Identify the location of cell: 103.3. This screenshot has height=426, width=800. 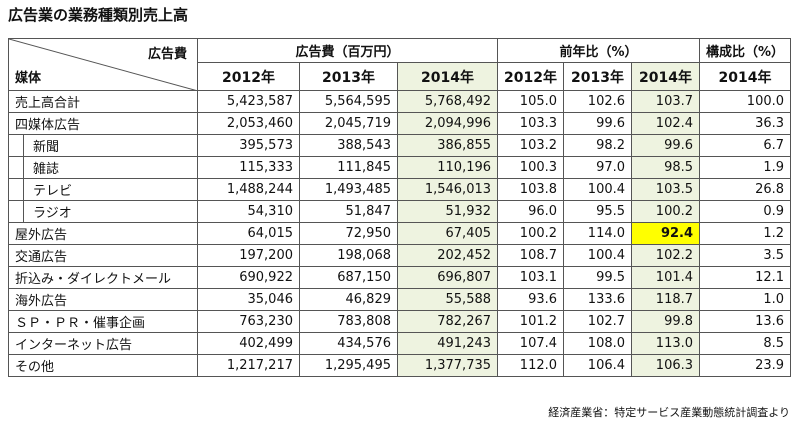
(531, 123).